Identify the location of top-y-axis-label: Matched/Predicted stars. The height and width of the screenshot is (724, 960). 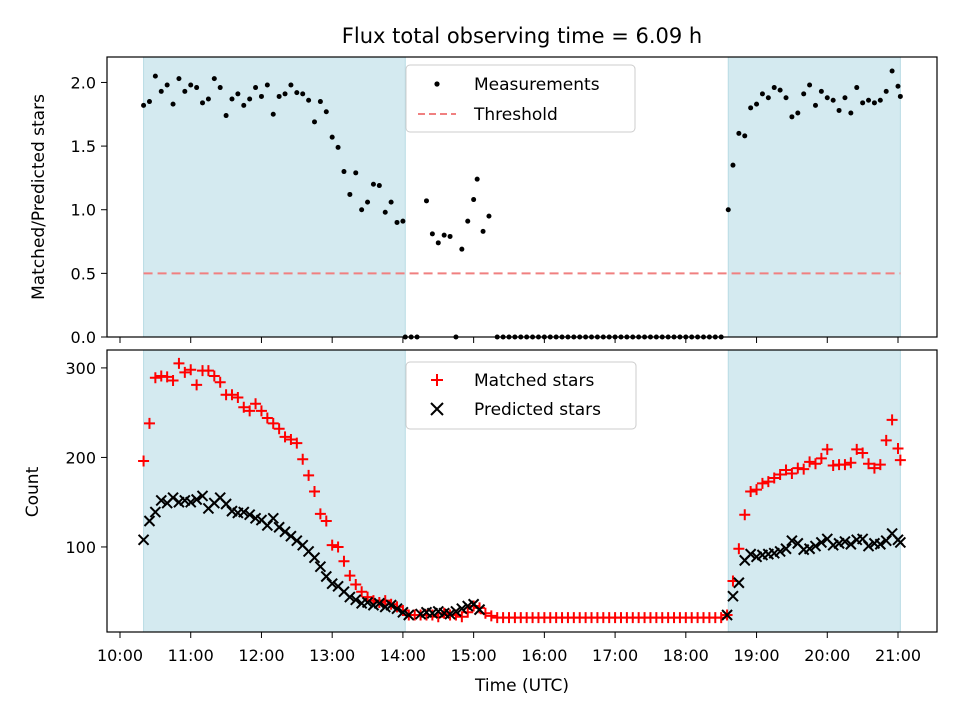
(39, 197).